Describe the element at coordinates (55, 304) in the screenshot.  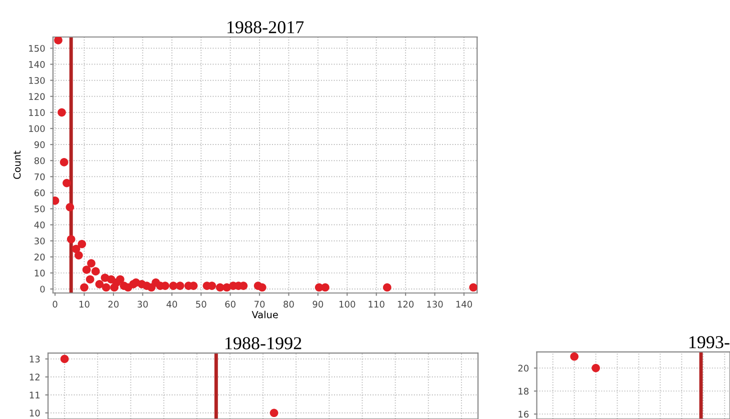
I see `x-tick-label: 0` at that location.